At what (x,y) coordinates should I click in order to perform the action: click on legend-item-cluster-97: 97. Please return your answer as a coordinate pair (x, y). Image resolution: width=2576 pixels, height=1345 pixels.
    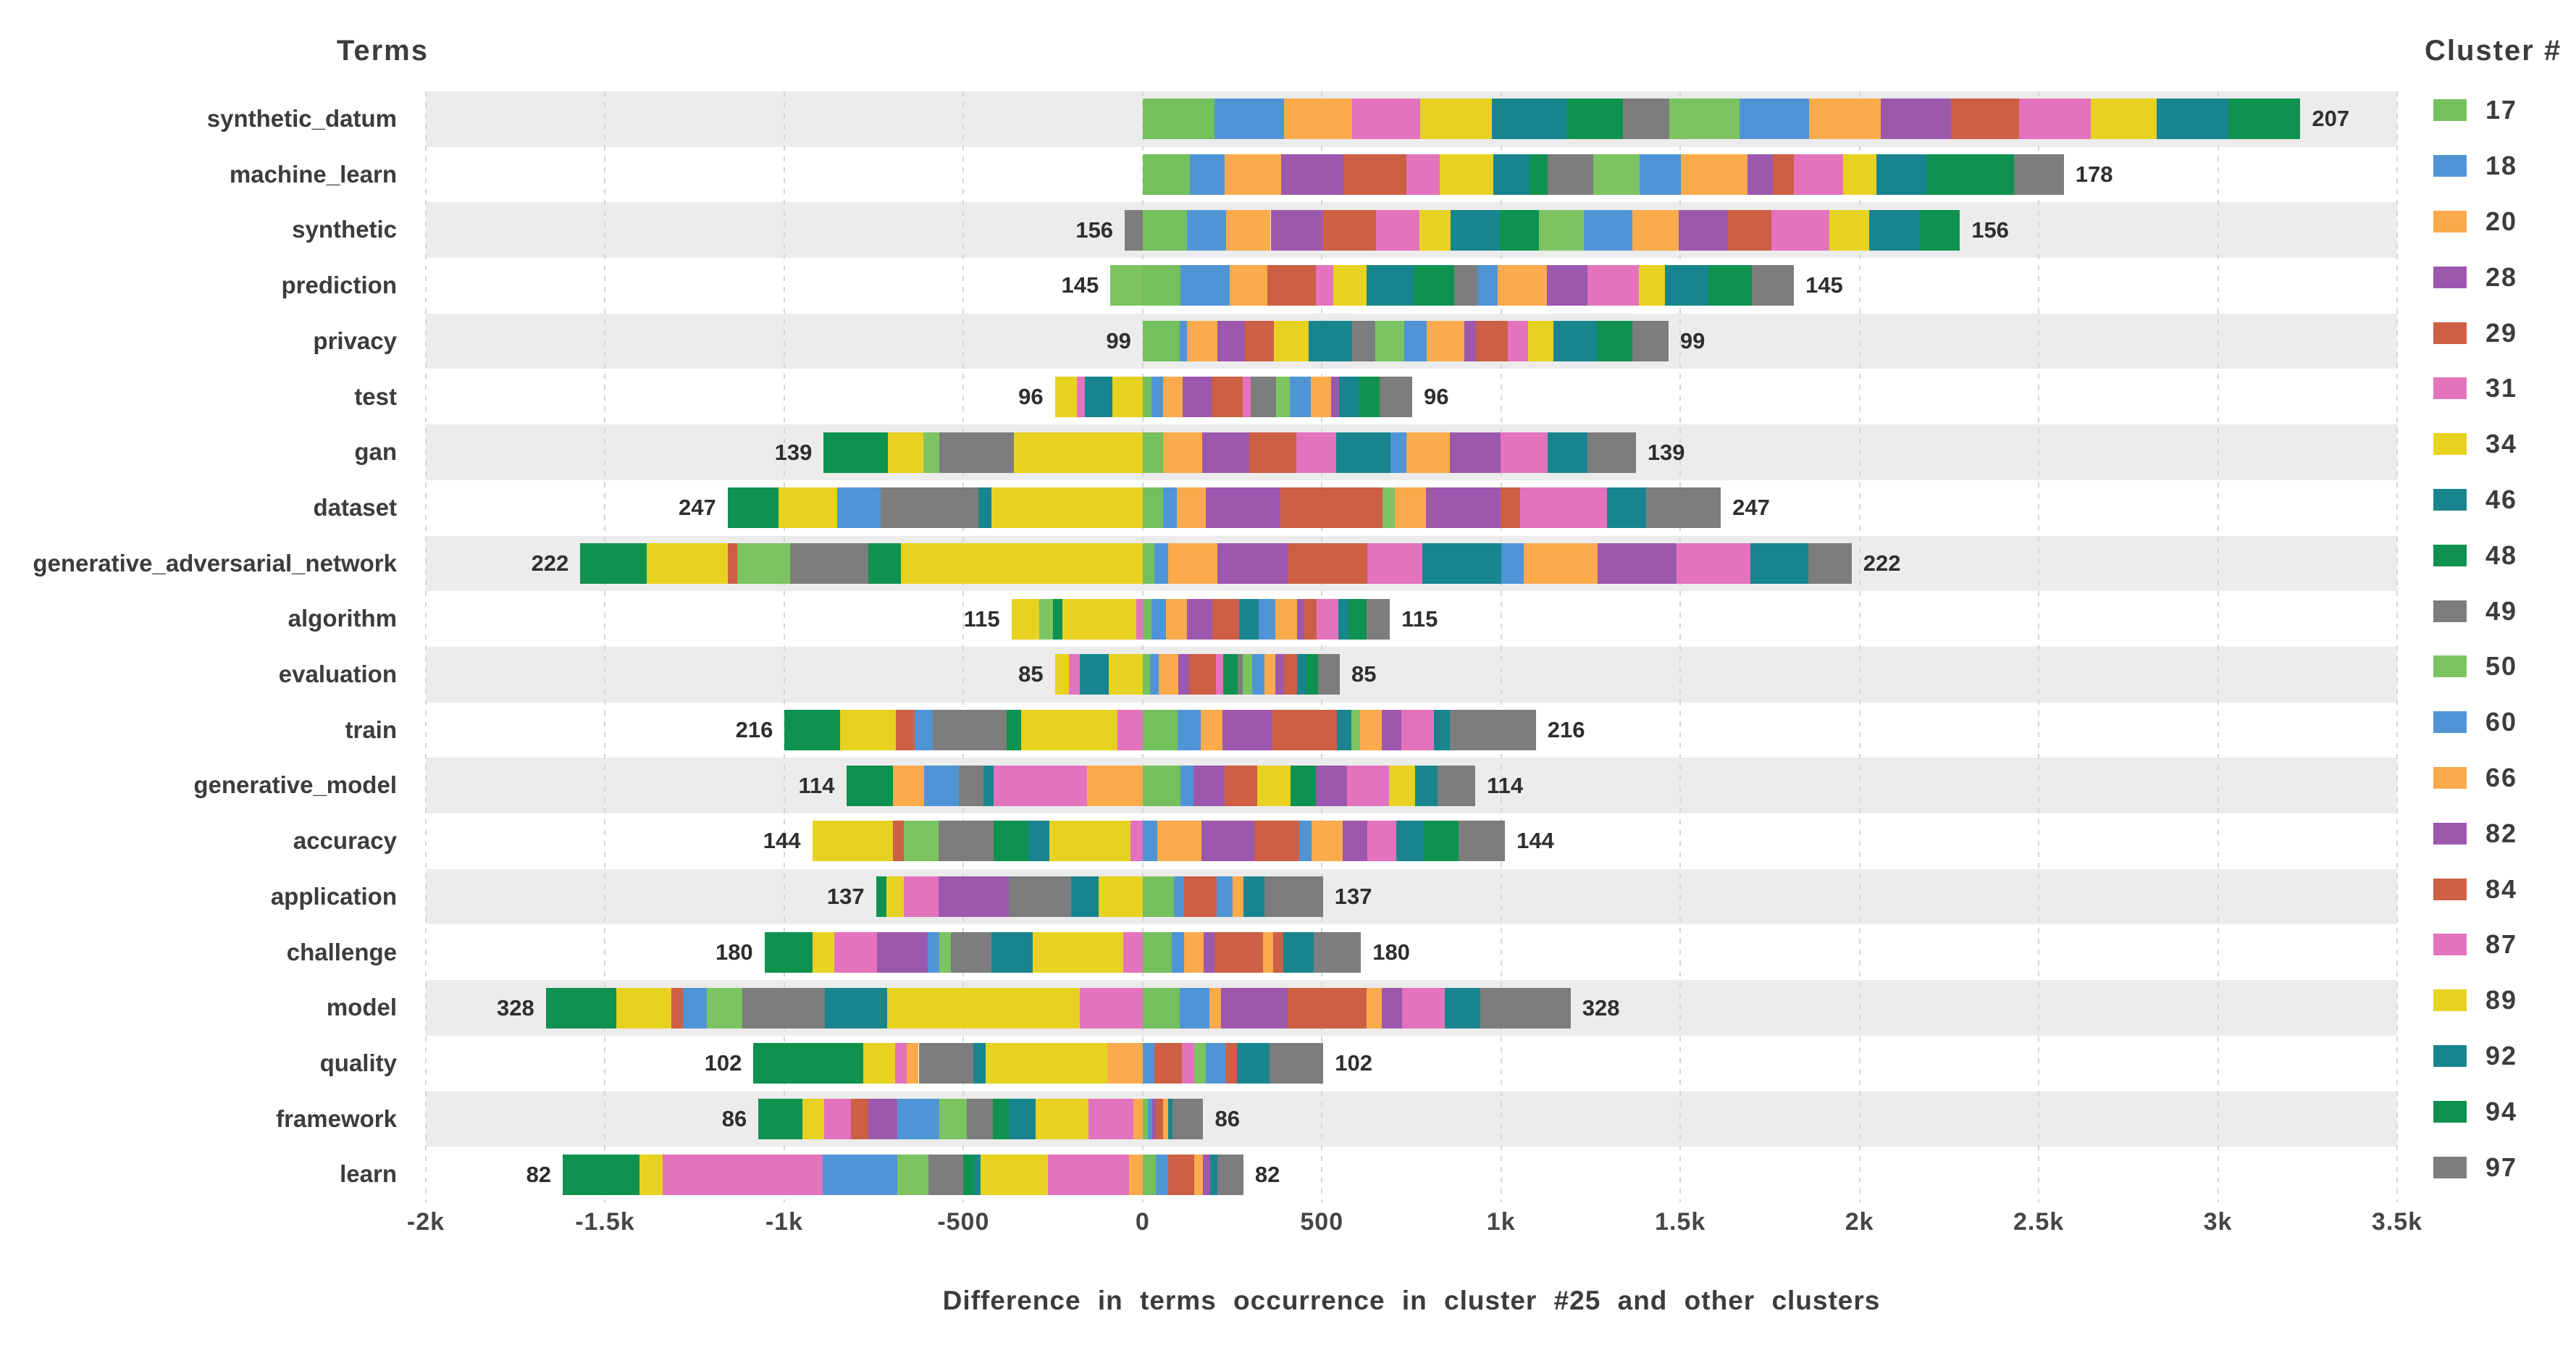
    Looking at the image, I should click on (2504, 1167).